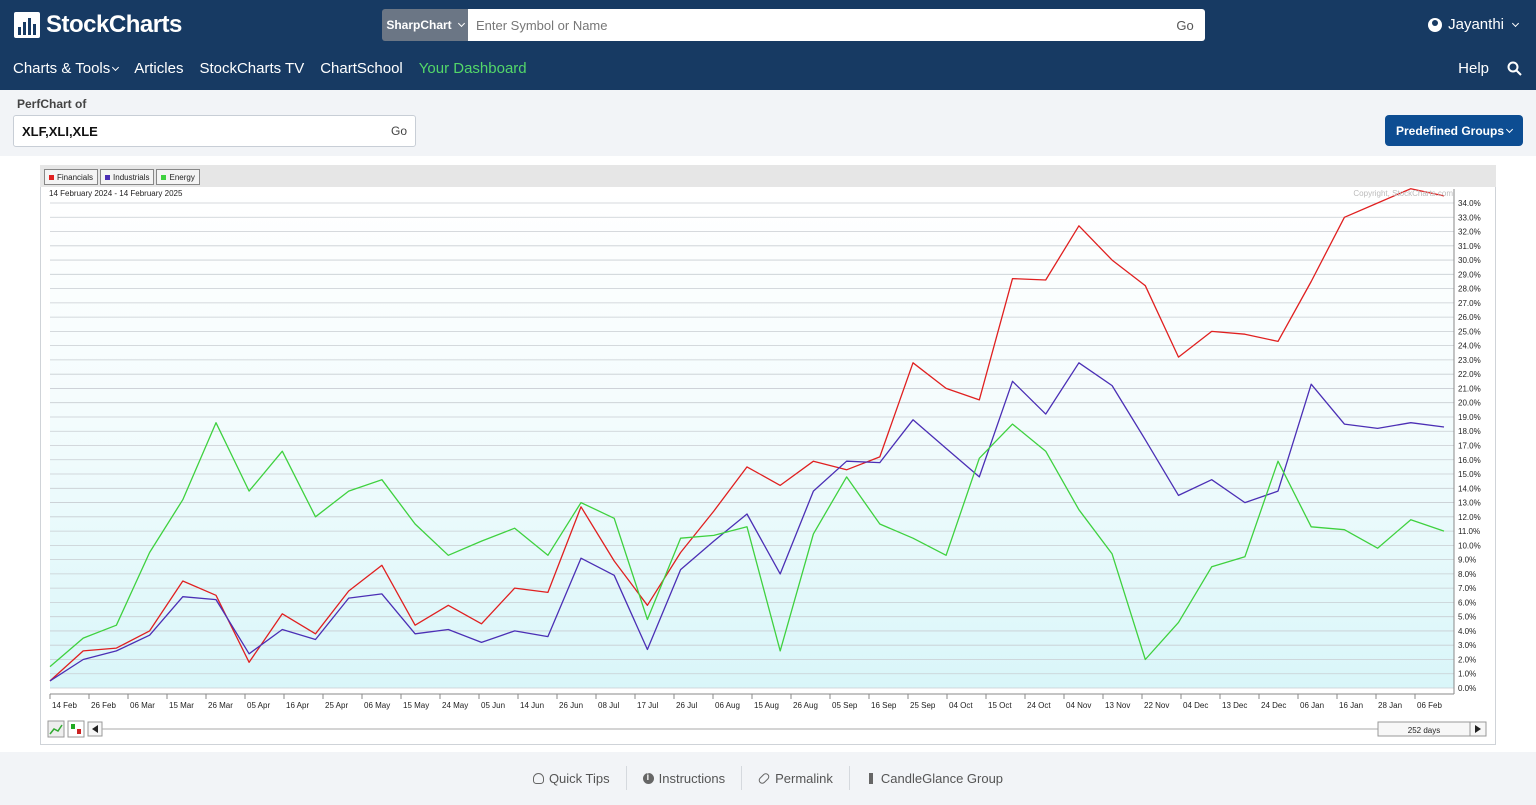  Describe the element at coordinates (114, 24) in the screenshot. I see `logo-text: StockCharts` at that location.